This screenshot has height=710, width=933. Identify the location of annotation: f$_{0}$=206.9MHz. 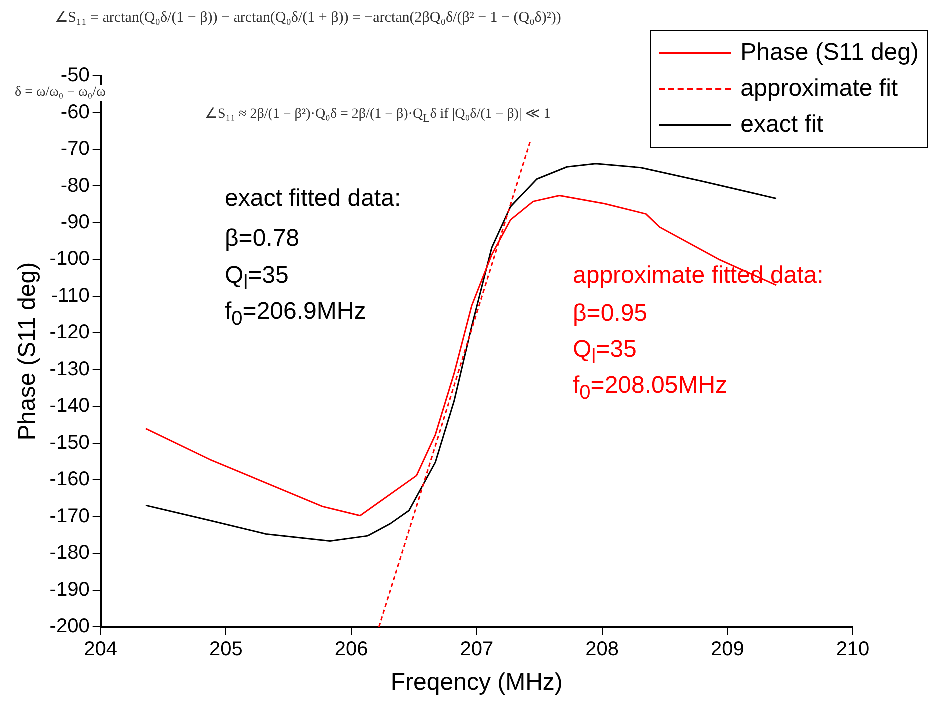
(295, 314).